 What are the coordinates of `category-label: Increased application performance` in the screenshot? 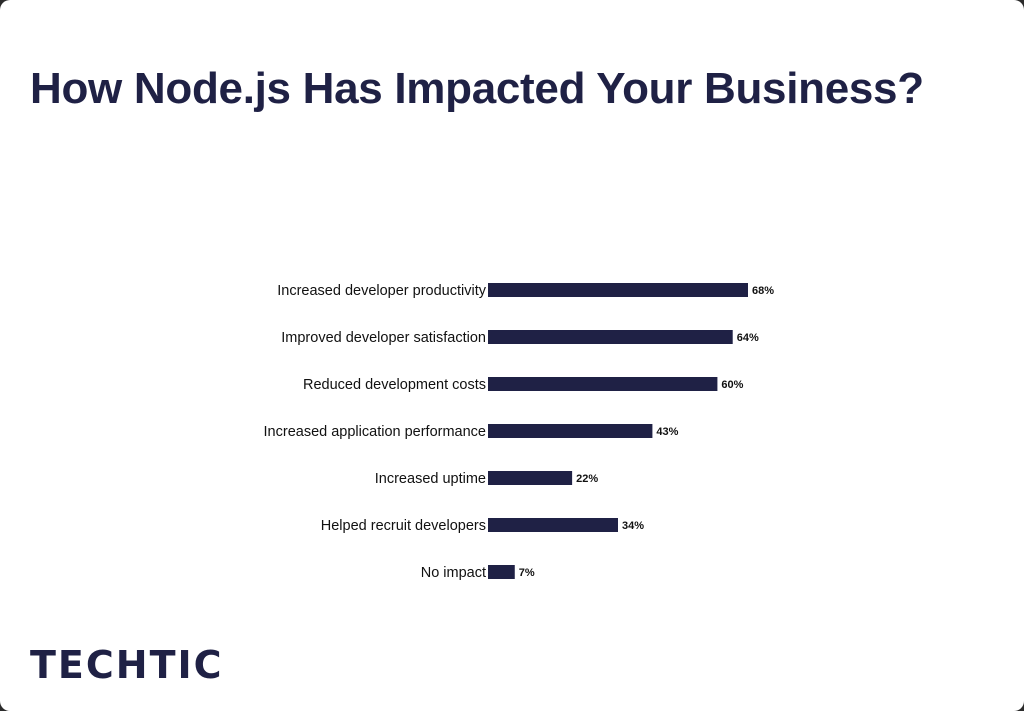 It's located at (375, 432).